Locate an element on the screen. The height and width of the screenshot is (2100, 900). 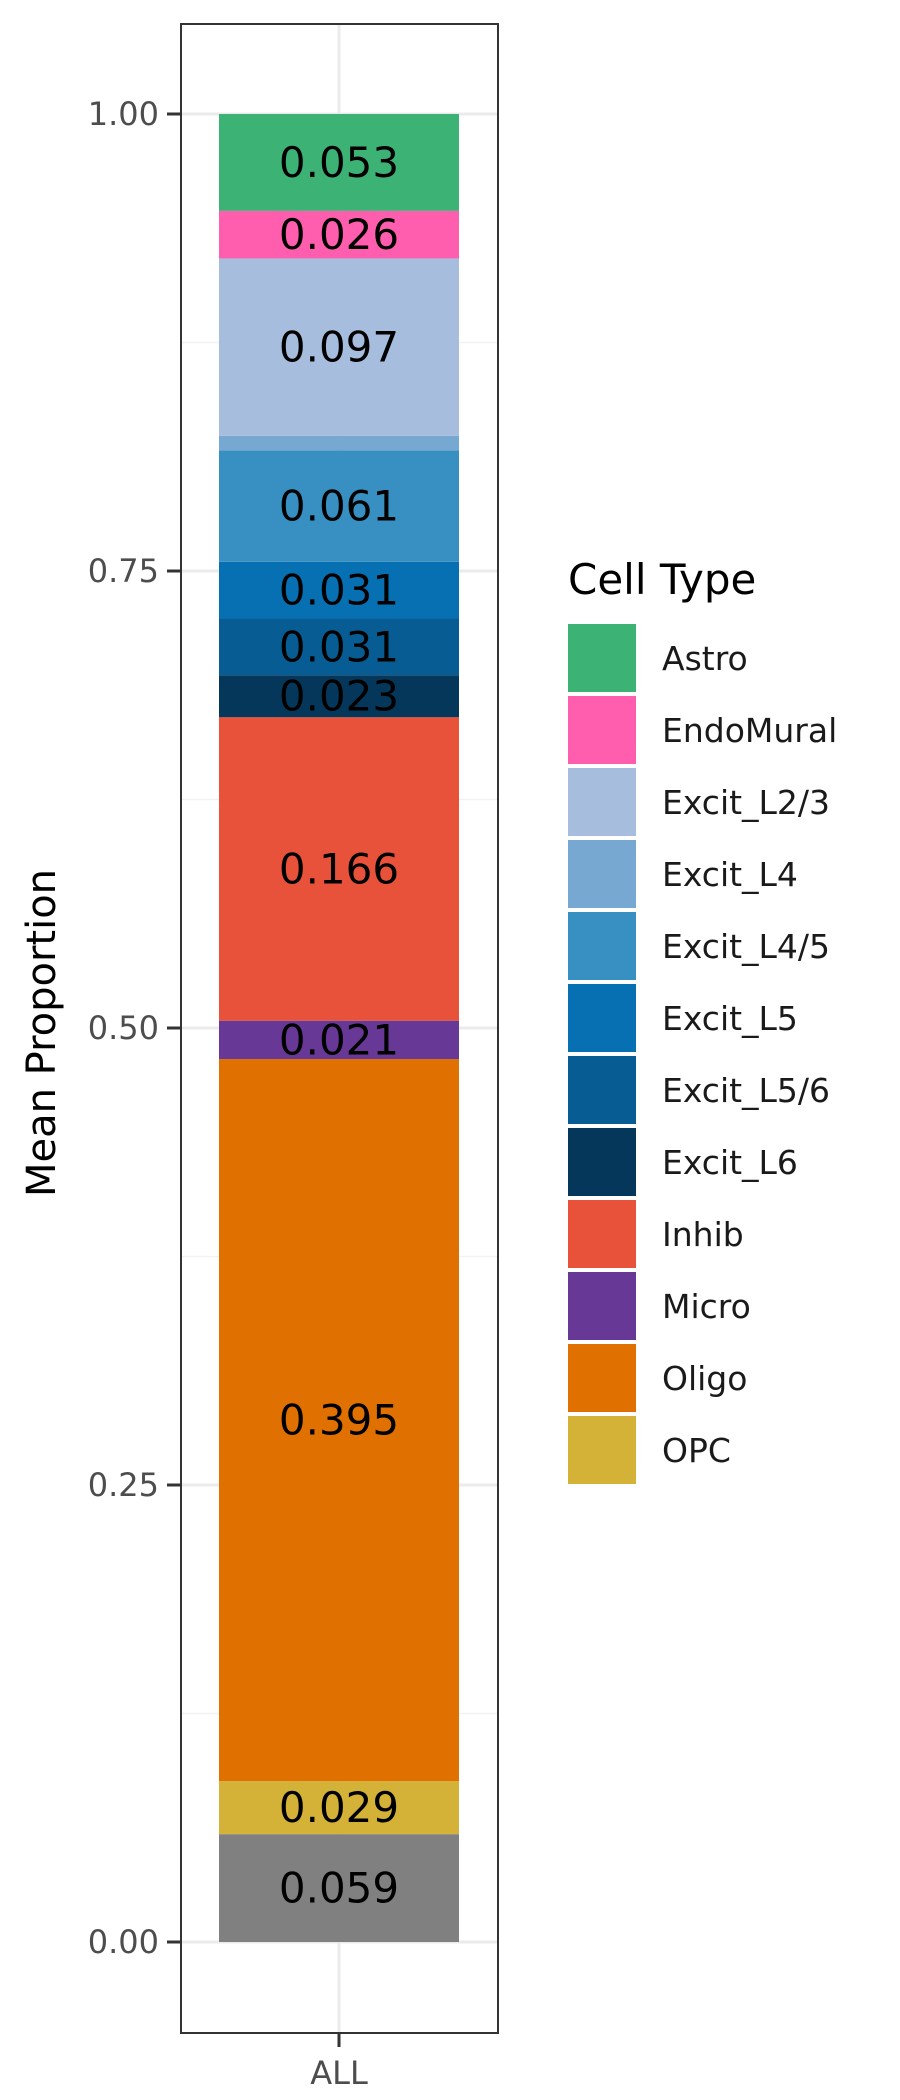
legend-item: Excit_L6 is located at coordinates (702, 1162).